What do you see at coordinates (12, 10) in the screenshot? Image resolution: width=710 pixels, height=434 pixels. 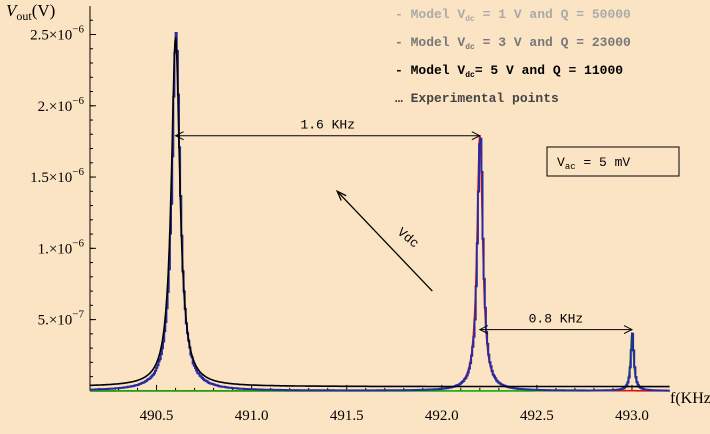 I see `y-axis-label-main: V` at bounding box center [12, 10].